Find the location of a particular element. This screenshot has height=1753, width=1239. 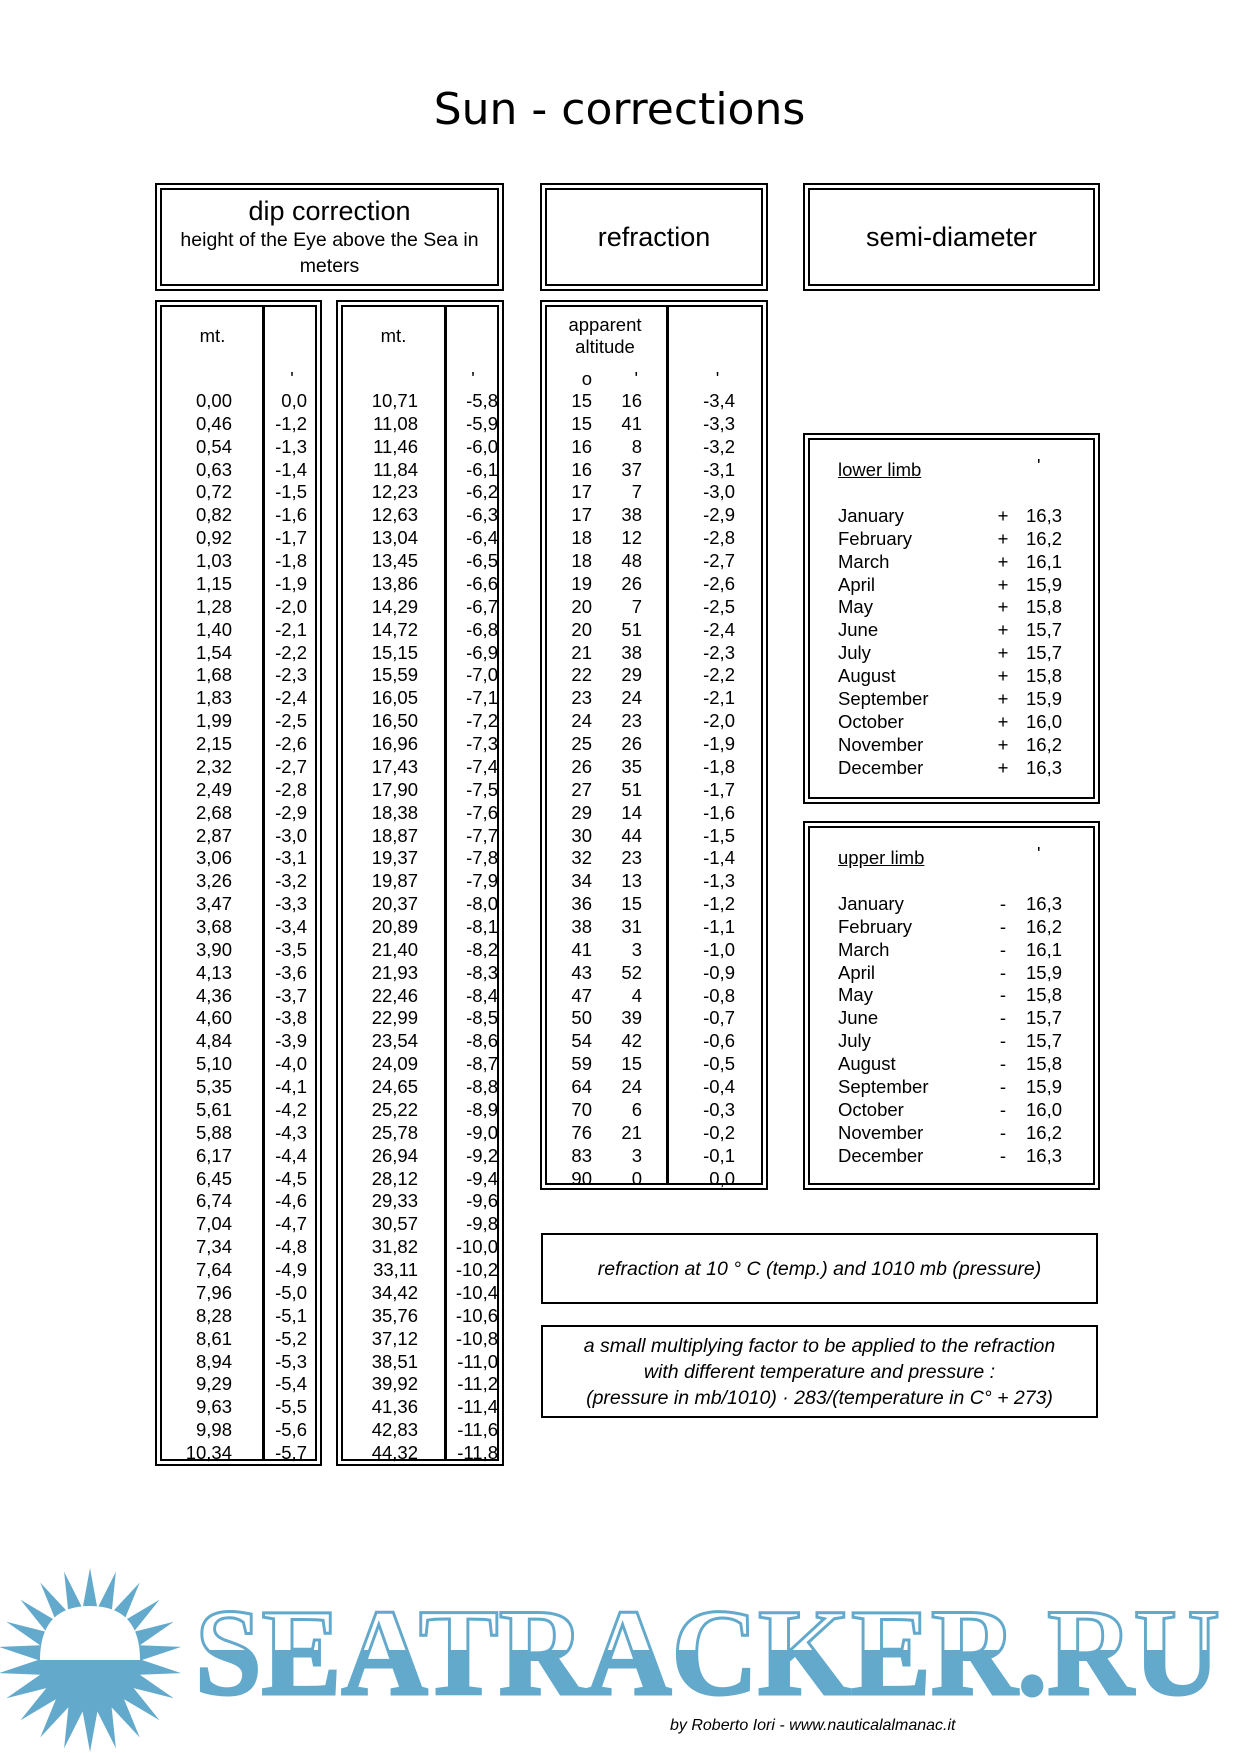

dip-correction-cell: -7,2 is located at coordinates (482, 721).